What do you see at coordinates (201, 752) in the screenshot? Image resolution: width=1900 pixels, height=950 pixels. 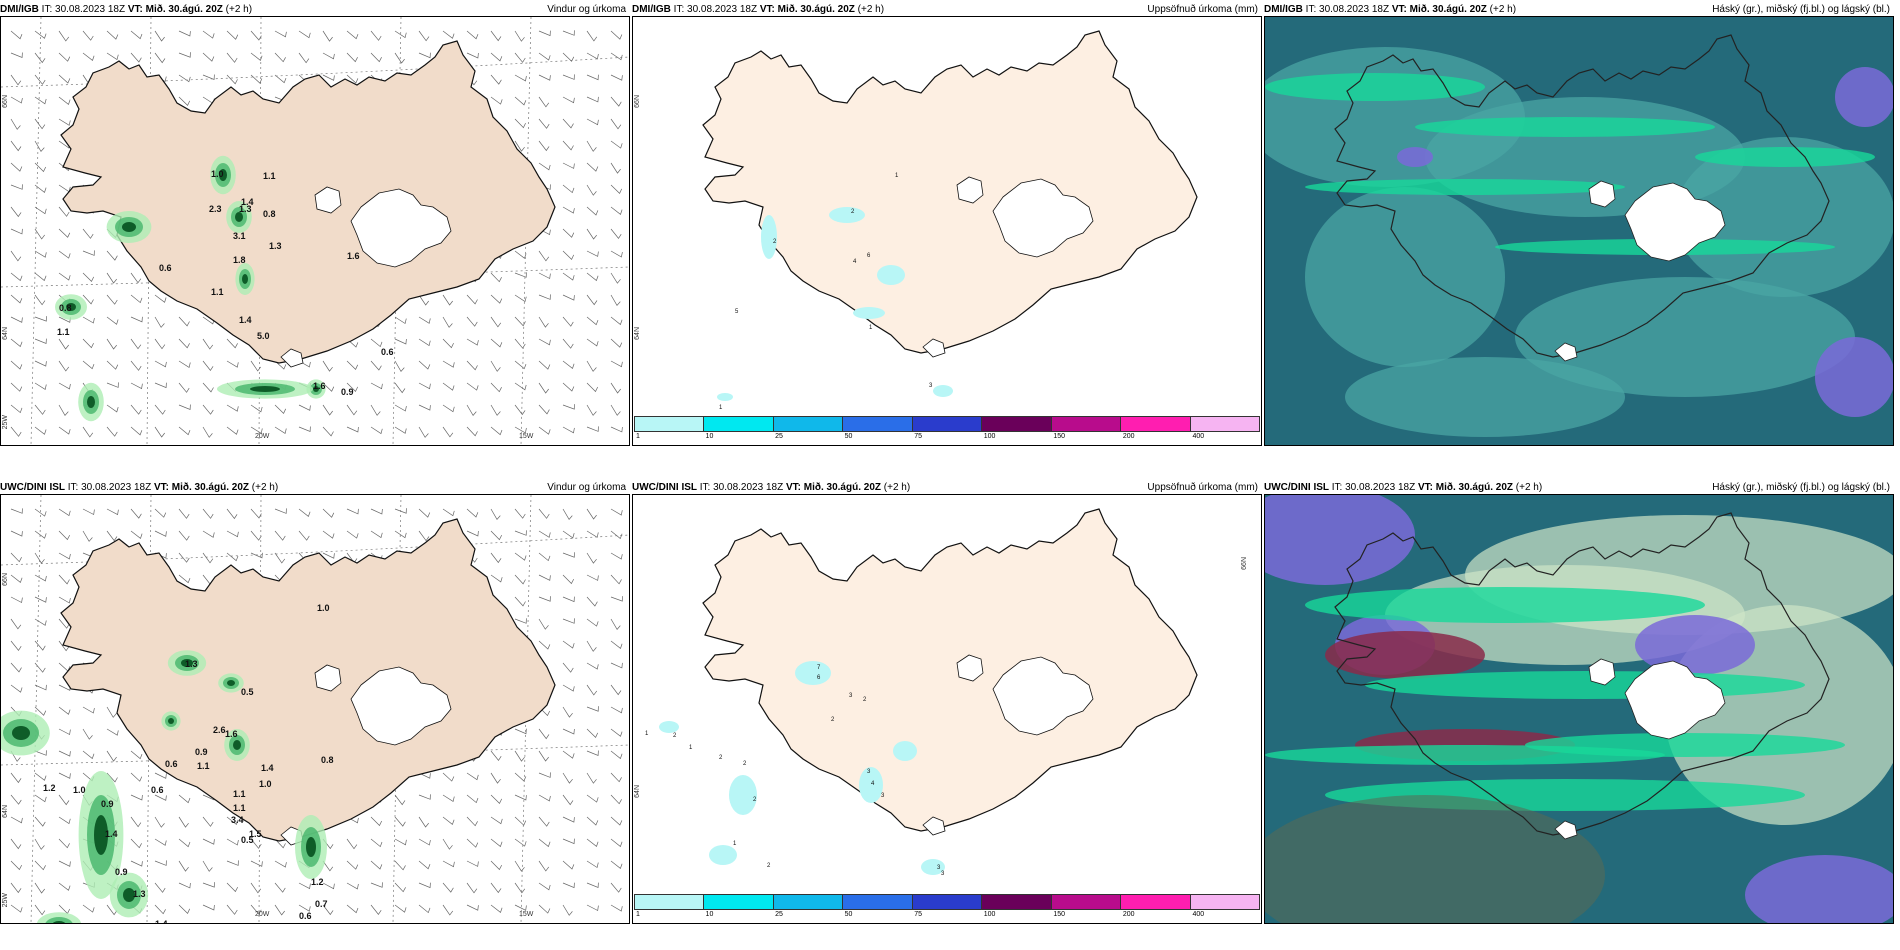 I see `precip-value-label: 0.9` at bounding box center [201, 752].